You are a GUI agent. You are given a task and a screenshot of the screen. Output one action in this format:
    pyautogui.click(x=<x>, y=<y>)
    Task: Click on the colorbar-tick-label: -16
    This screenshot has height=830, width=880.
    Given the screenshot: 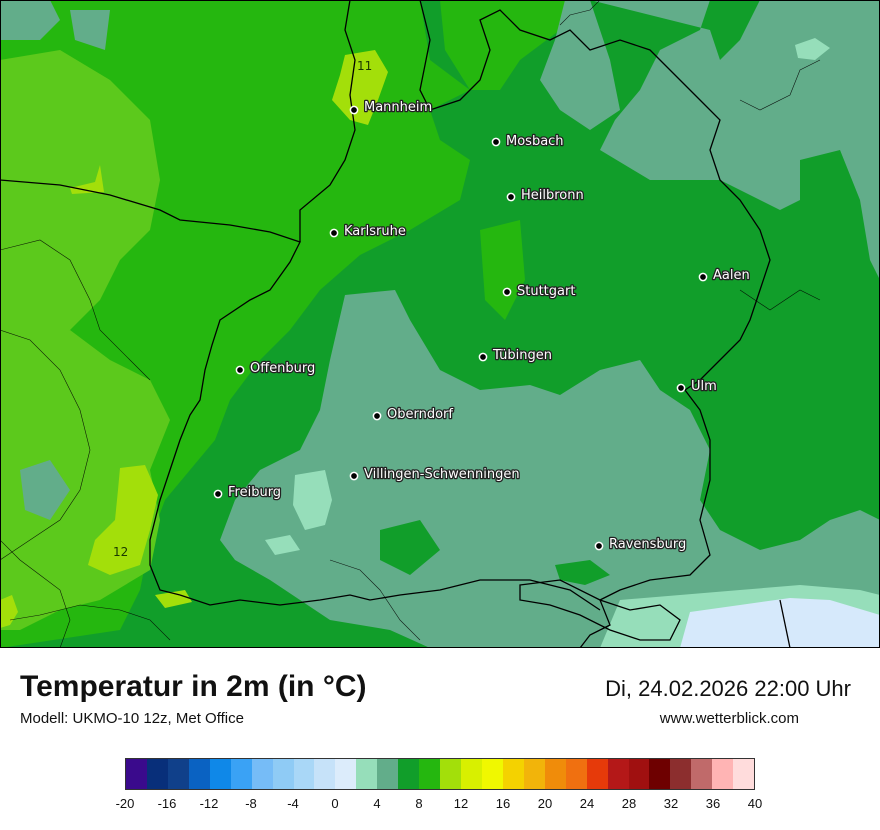 What is the action you would take?
    pyautogui.click(x=167, y=803)
    